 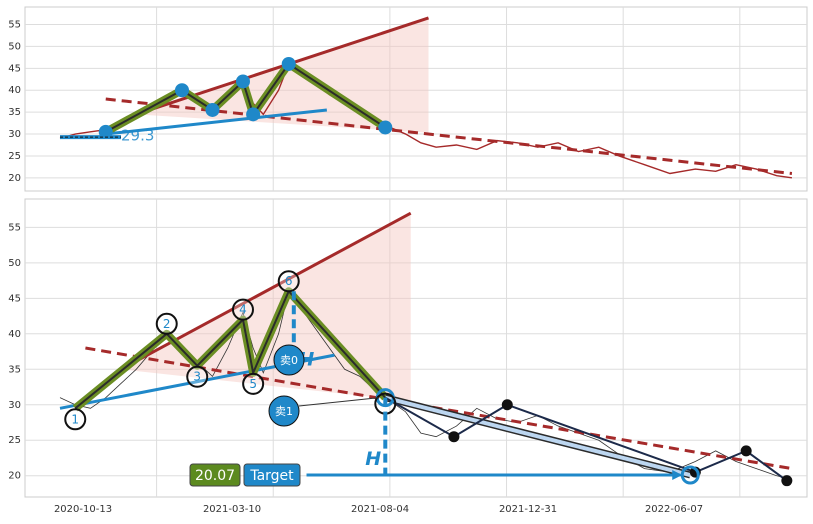 What do you see at coordinates (373, 459) in the screenshot?
I see `height-label-2: H` at bounding box center [373, 459].